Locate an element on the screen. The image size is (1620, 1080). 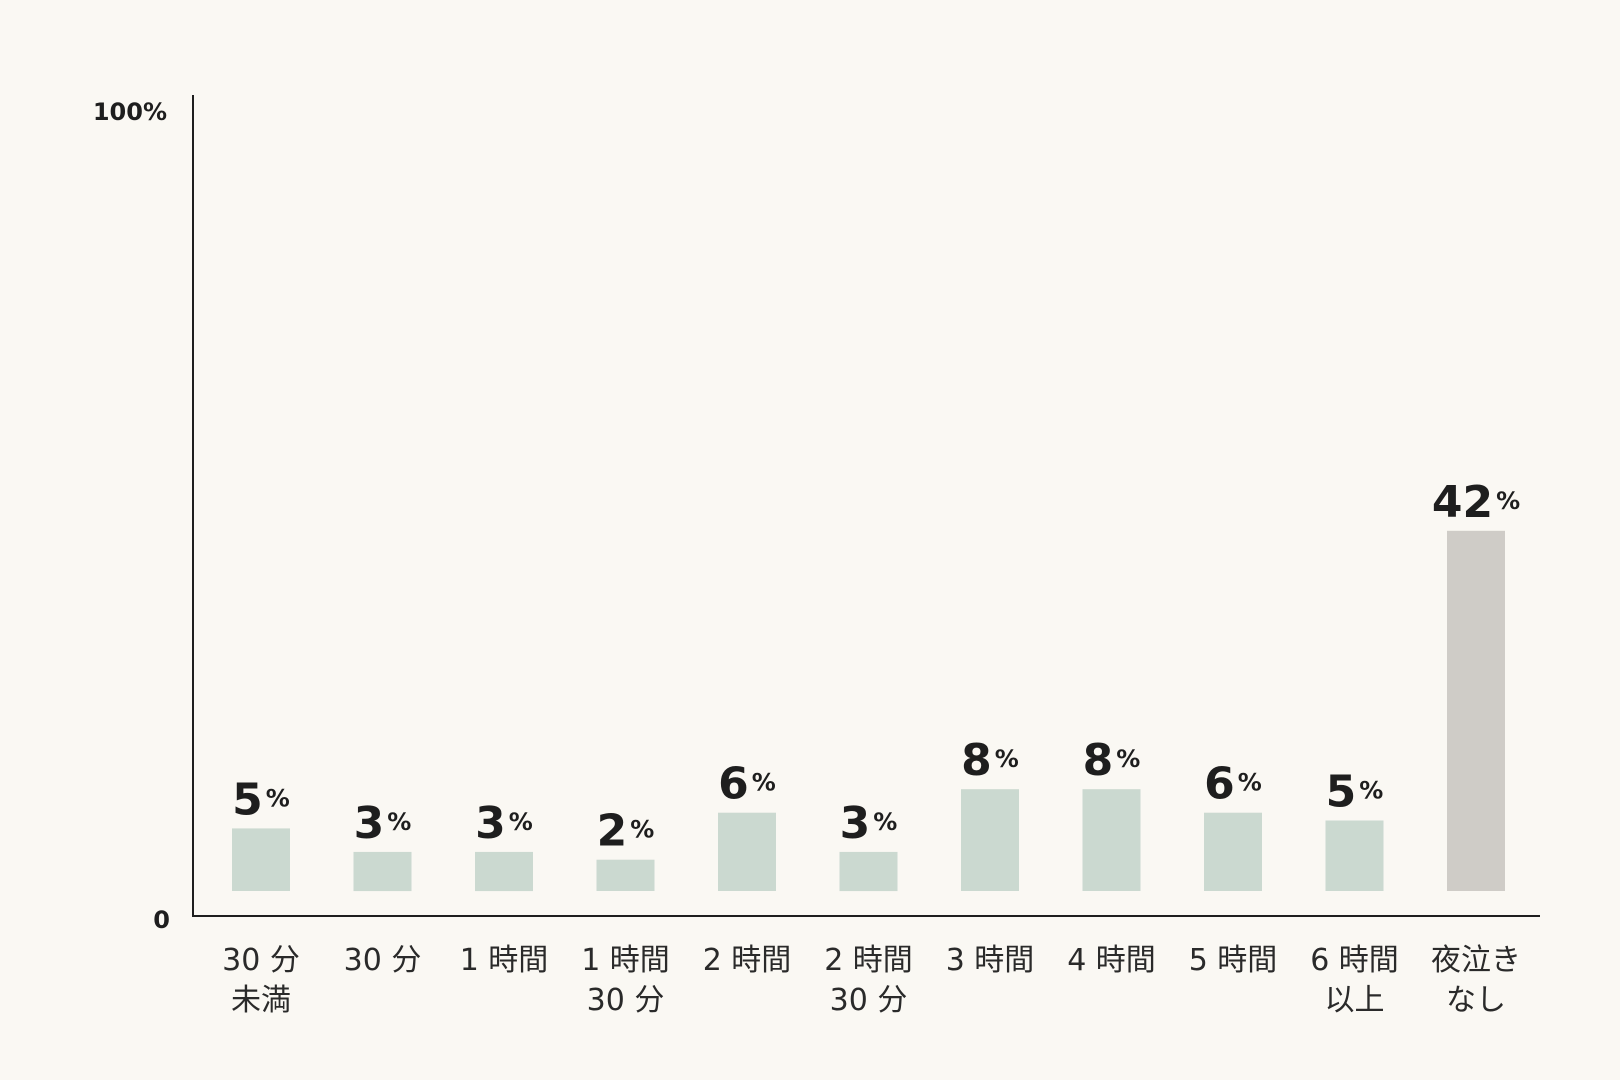
category-label-8-line-0: 5 時間 is located at coordinates (1233, 960).